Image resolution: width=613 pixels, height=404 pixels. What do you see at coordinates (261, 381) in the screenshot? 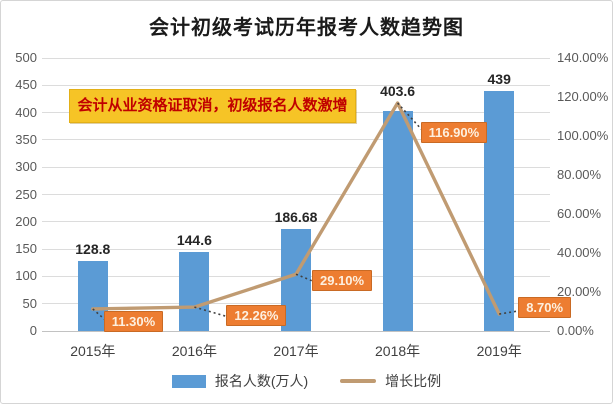
I see `legend-bar-label: 报名人数(万人)` at bounding box center [261, 381].